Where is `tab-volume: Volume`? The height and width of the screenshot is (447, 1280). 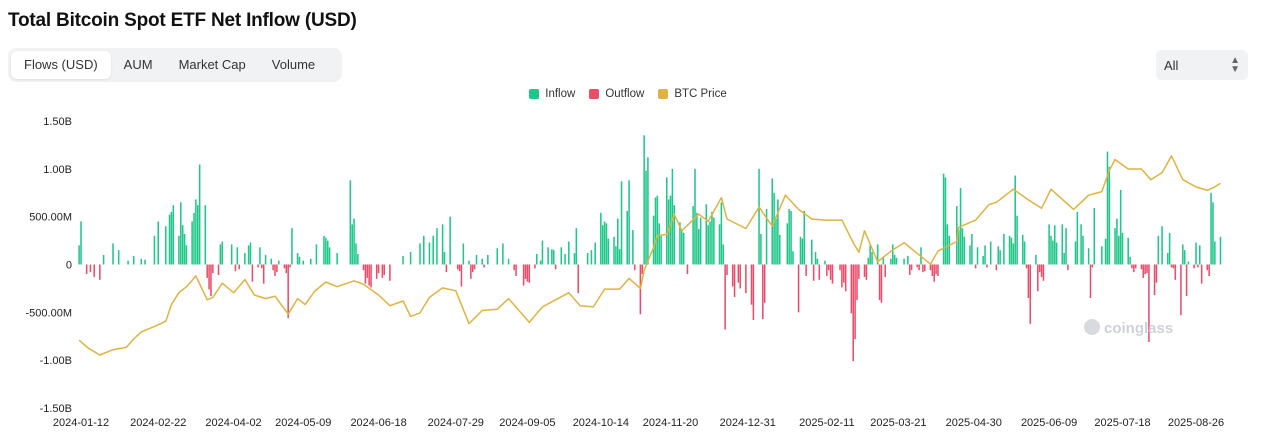
tab-volume: Volume is located at coordinates (293, 64).